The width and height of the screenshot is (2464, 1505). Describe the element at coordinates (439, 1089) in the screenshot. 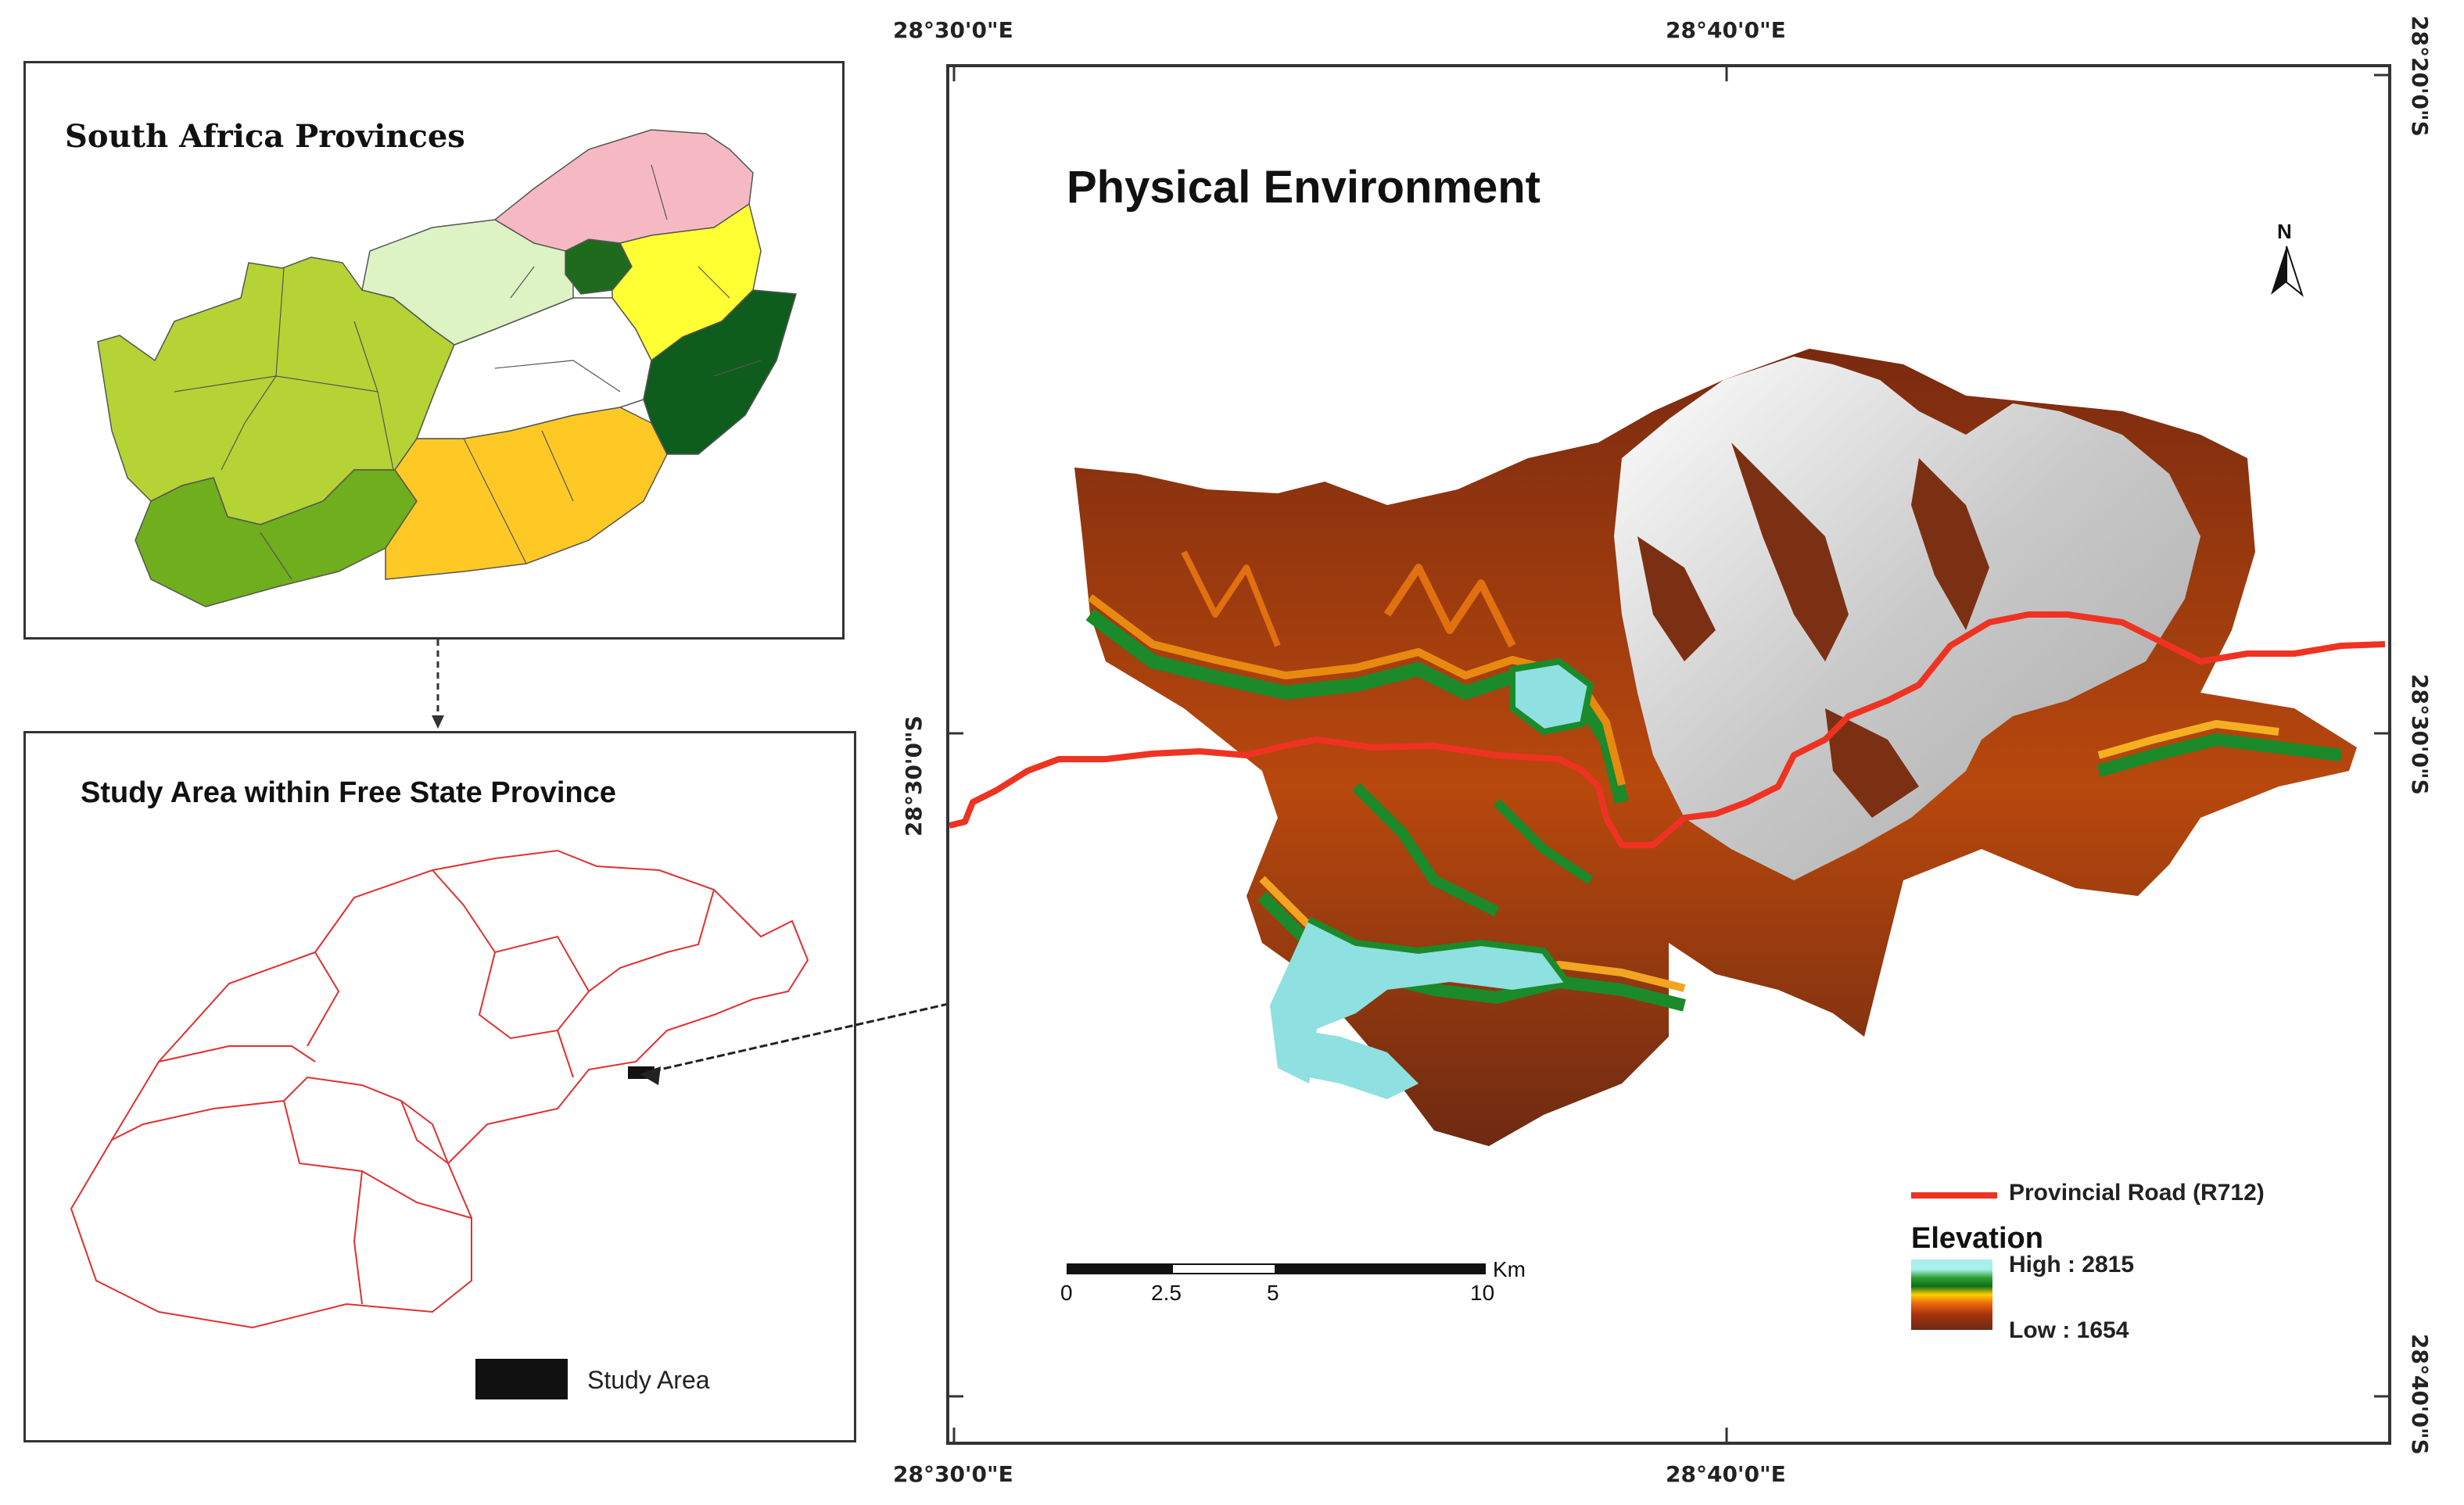

I see `free-state-boundary` at that location.